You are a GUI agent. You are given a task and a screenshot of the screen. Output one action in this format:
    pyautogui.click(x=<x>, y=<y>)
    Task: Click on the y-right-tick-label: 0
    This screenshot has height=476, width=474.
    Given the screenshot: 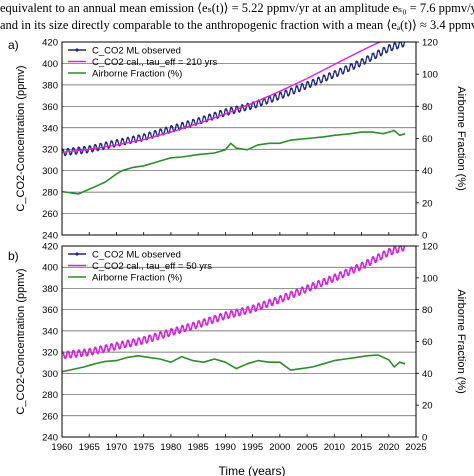 What is the action you would take?
    pyautogui.click(x=424, y=236)
    